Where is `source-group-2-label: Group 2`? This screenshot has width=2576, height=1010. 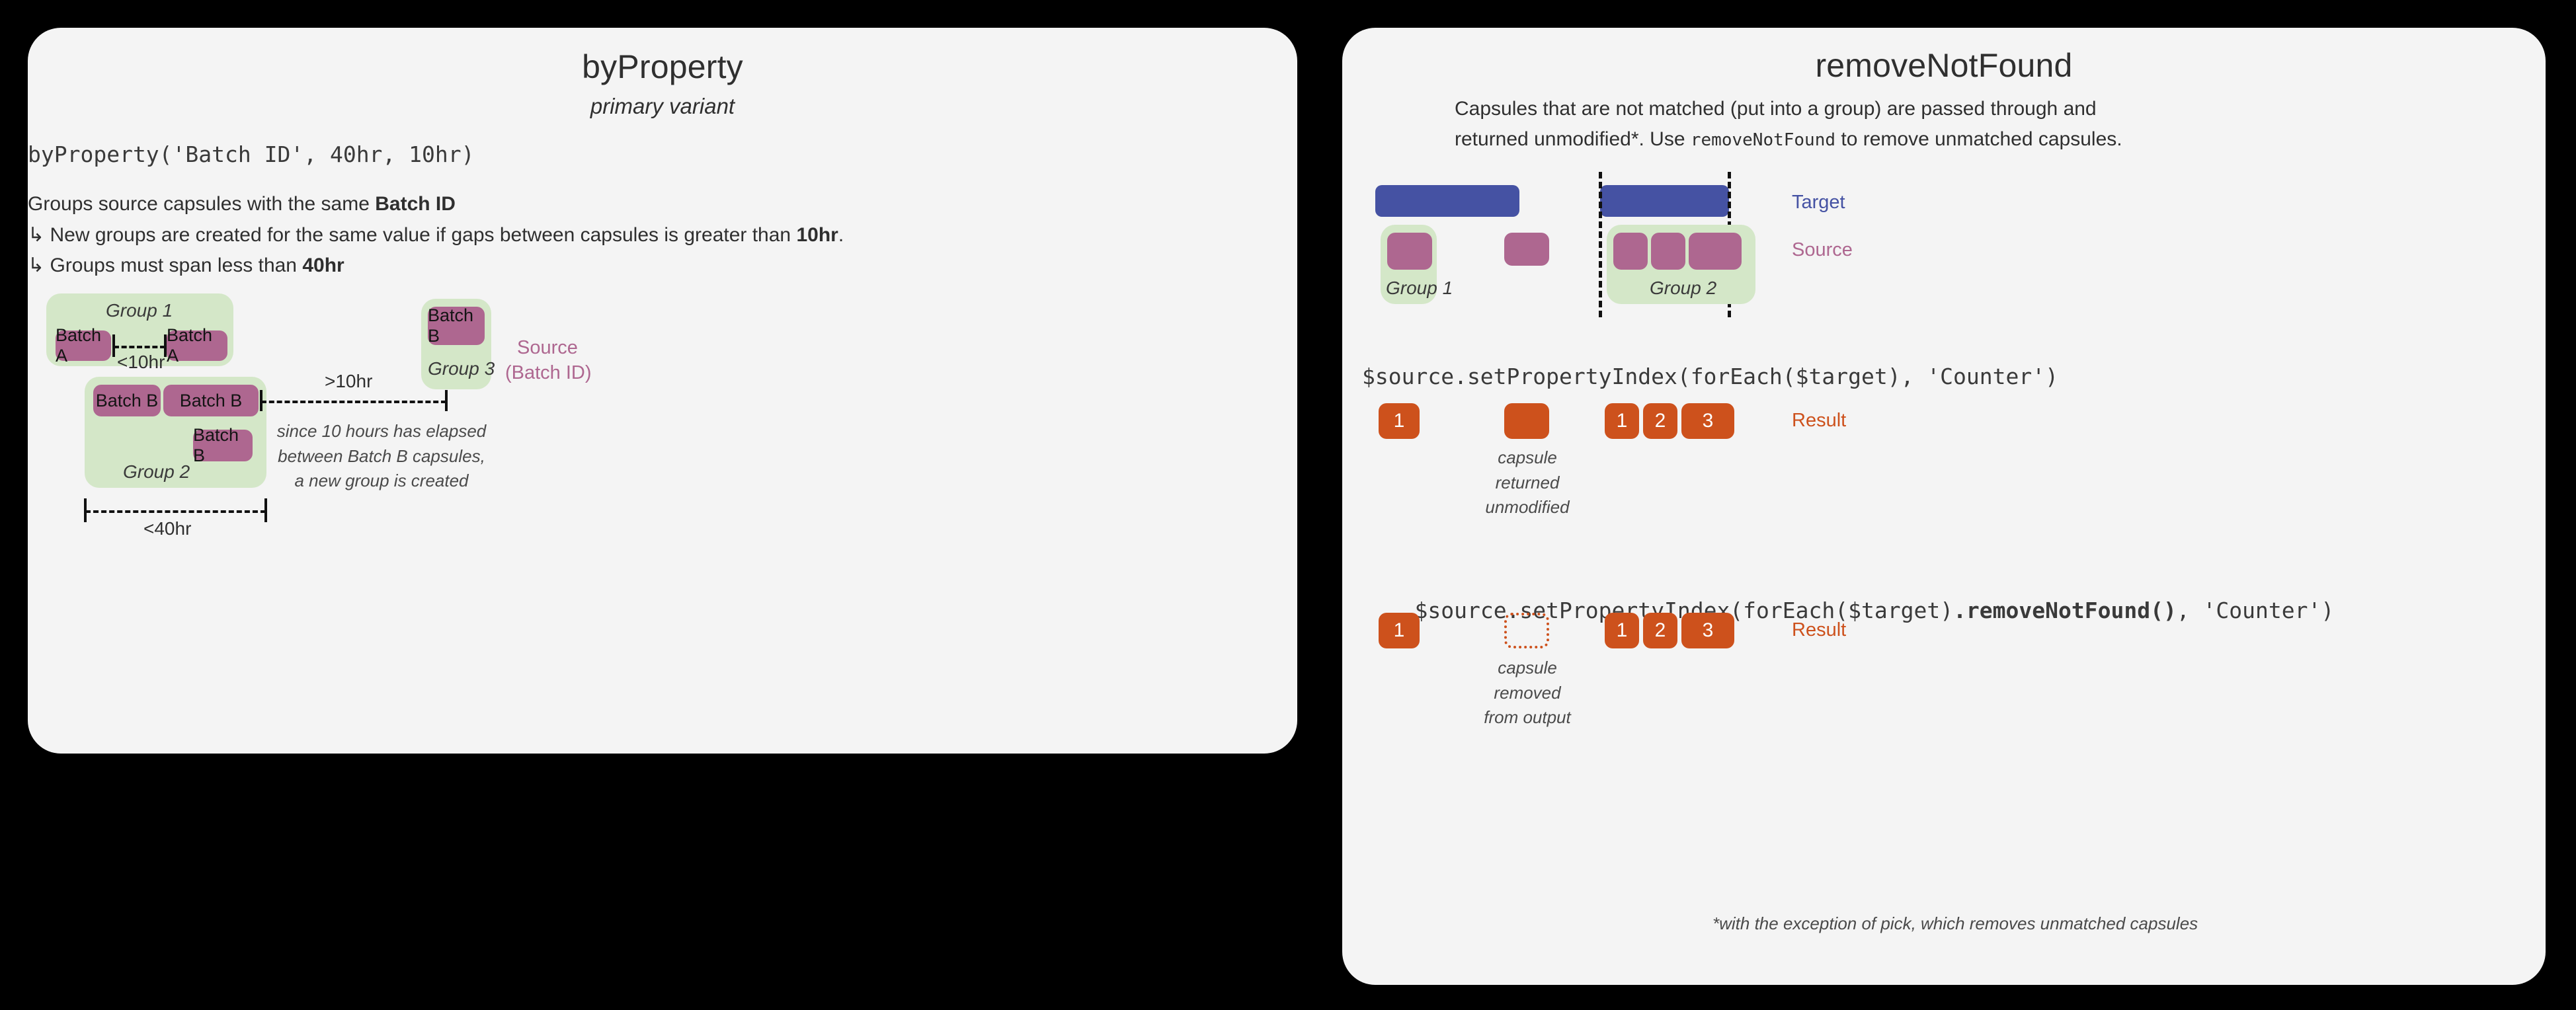
source-group-2-label: Group 2 is located at coordinates (1684, 288).